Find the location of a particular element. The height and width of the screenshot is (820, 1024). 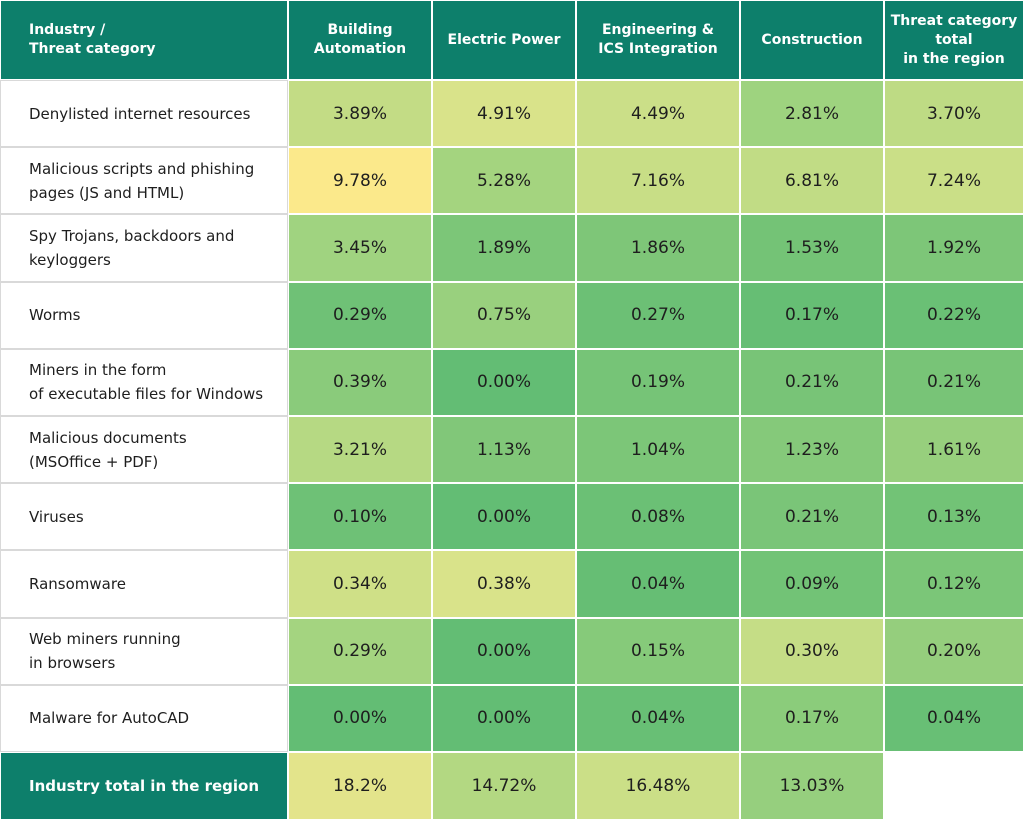

row-label: Ransomware is located at coordinates (144, 584).